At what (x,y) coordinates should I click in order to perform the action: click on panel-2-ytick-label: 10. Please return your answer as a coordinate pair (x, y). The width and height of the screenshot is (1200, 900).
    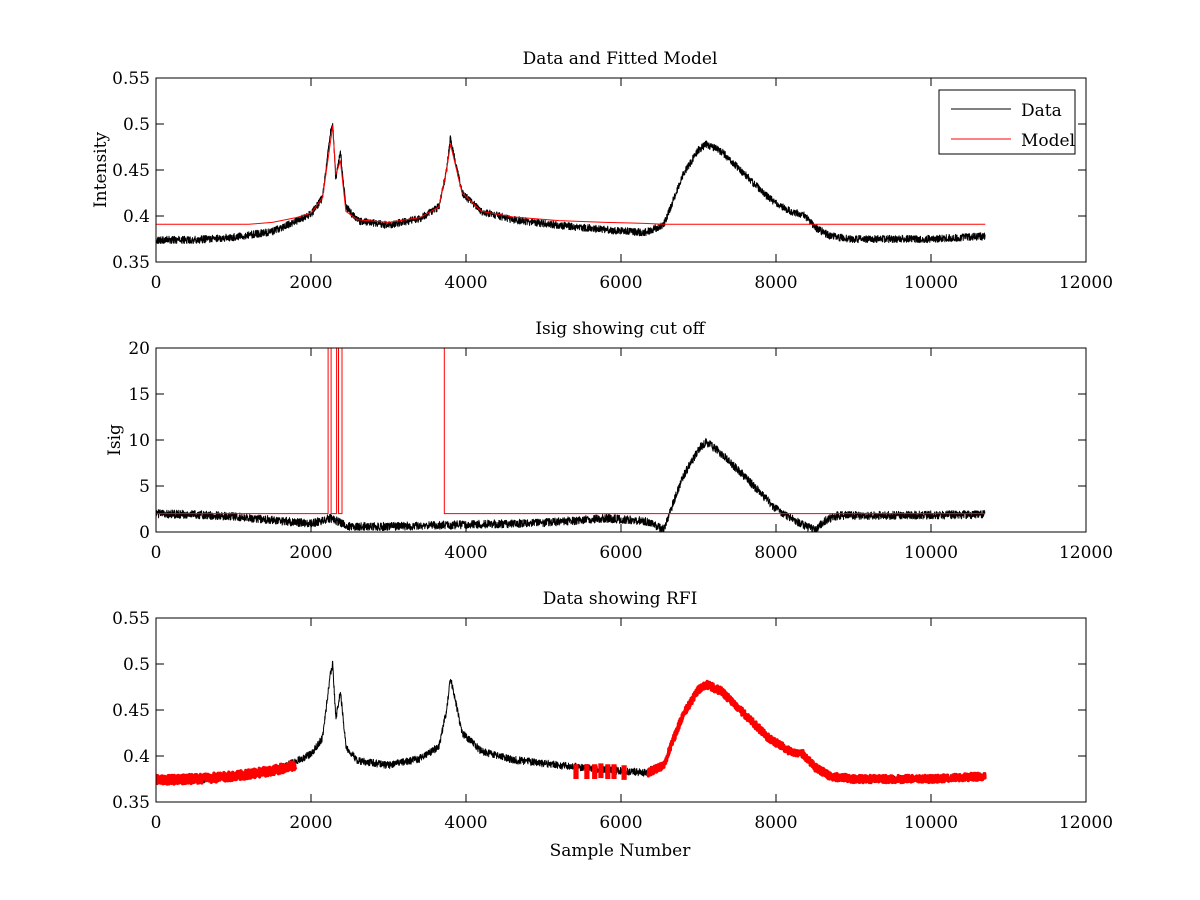
    Looking at the image, I should click on (139, 441).